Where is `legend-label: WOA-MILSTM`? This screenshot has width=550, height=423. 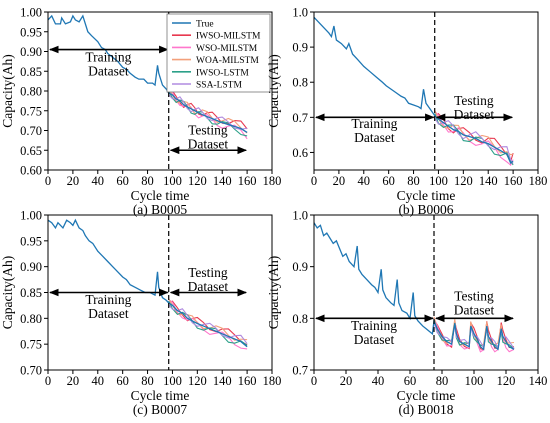
legend-label: WOA-MILSTM is located at coordinates (227, 61).